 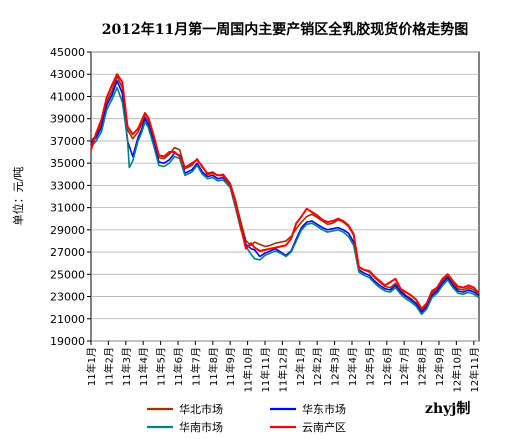 I want to click on x-tick-label: 11年4月, so click(x=143, y=366).